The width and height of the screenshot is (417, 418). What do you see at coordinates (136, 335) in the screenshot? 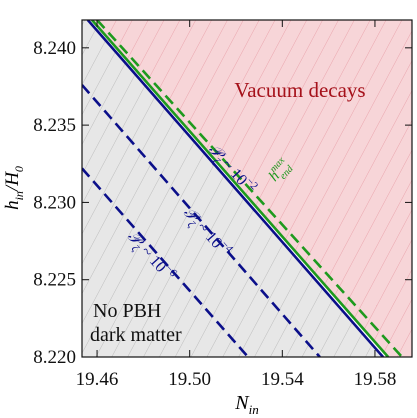
I see `region-label: dark matter` at bounding box center [136, 335].